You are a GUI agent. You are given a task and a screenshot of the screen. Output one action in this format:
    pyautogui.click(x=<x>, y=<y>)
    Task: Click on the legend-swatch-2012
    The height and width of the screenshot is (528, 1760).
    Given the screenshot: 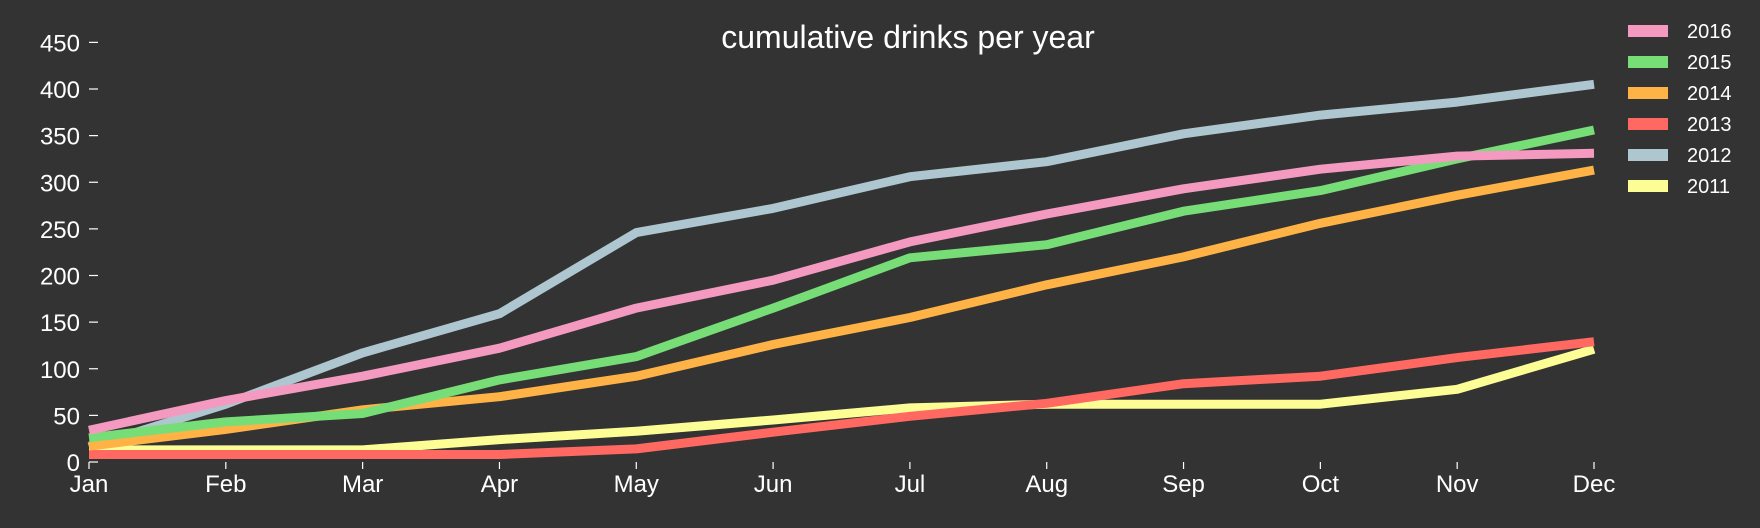 What is the action you would take?
    pyautogui.click(x=1648, y=155)
    